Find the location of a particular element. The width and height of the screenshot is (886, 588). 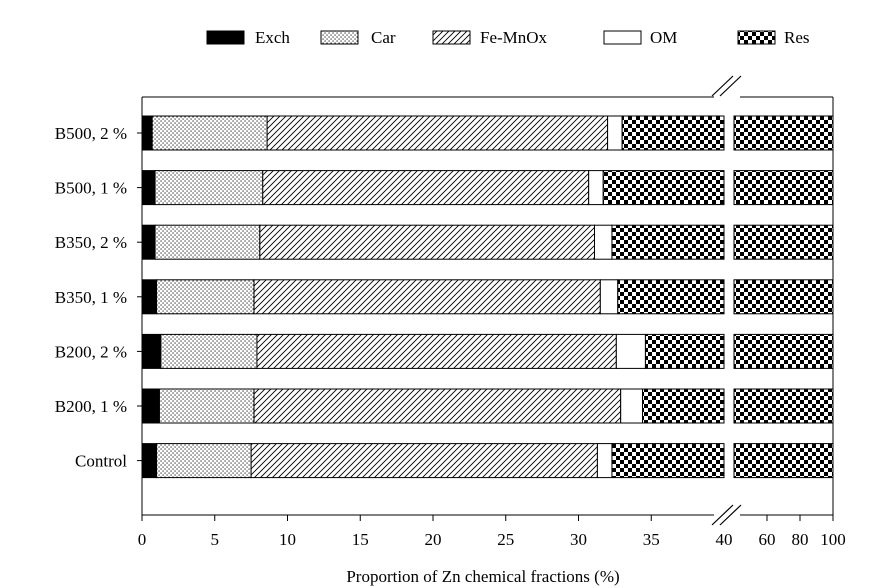

legend-item-car: Car is located at coordinates (358, 37).